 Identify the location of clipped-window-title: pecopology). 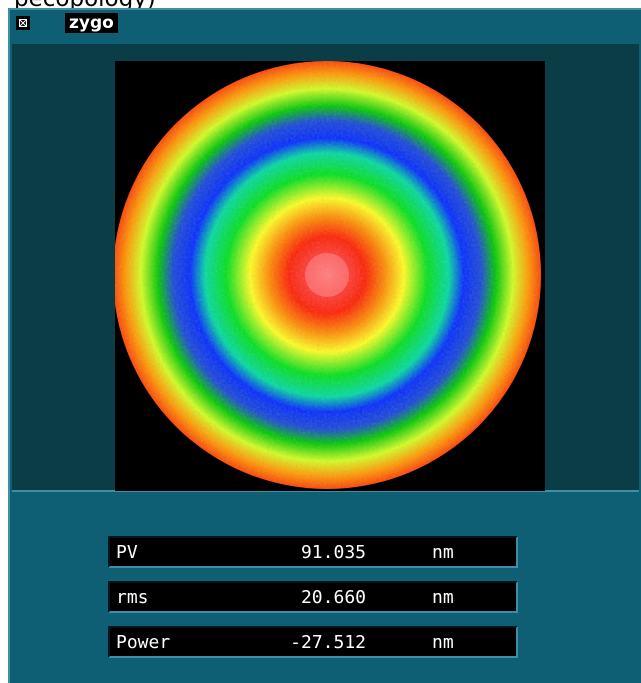
(85, 5).